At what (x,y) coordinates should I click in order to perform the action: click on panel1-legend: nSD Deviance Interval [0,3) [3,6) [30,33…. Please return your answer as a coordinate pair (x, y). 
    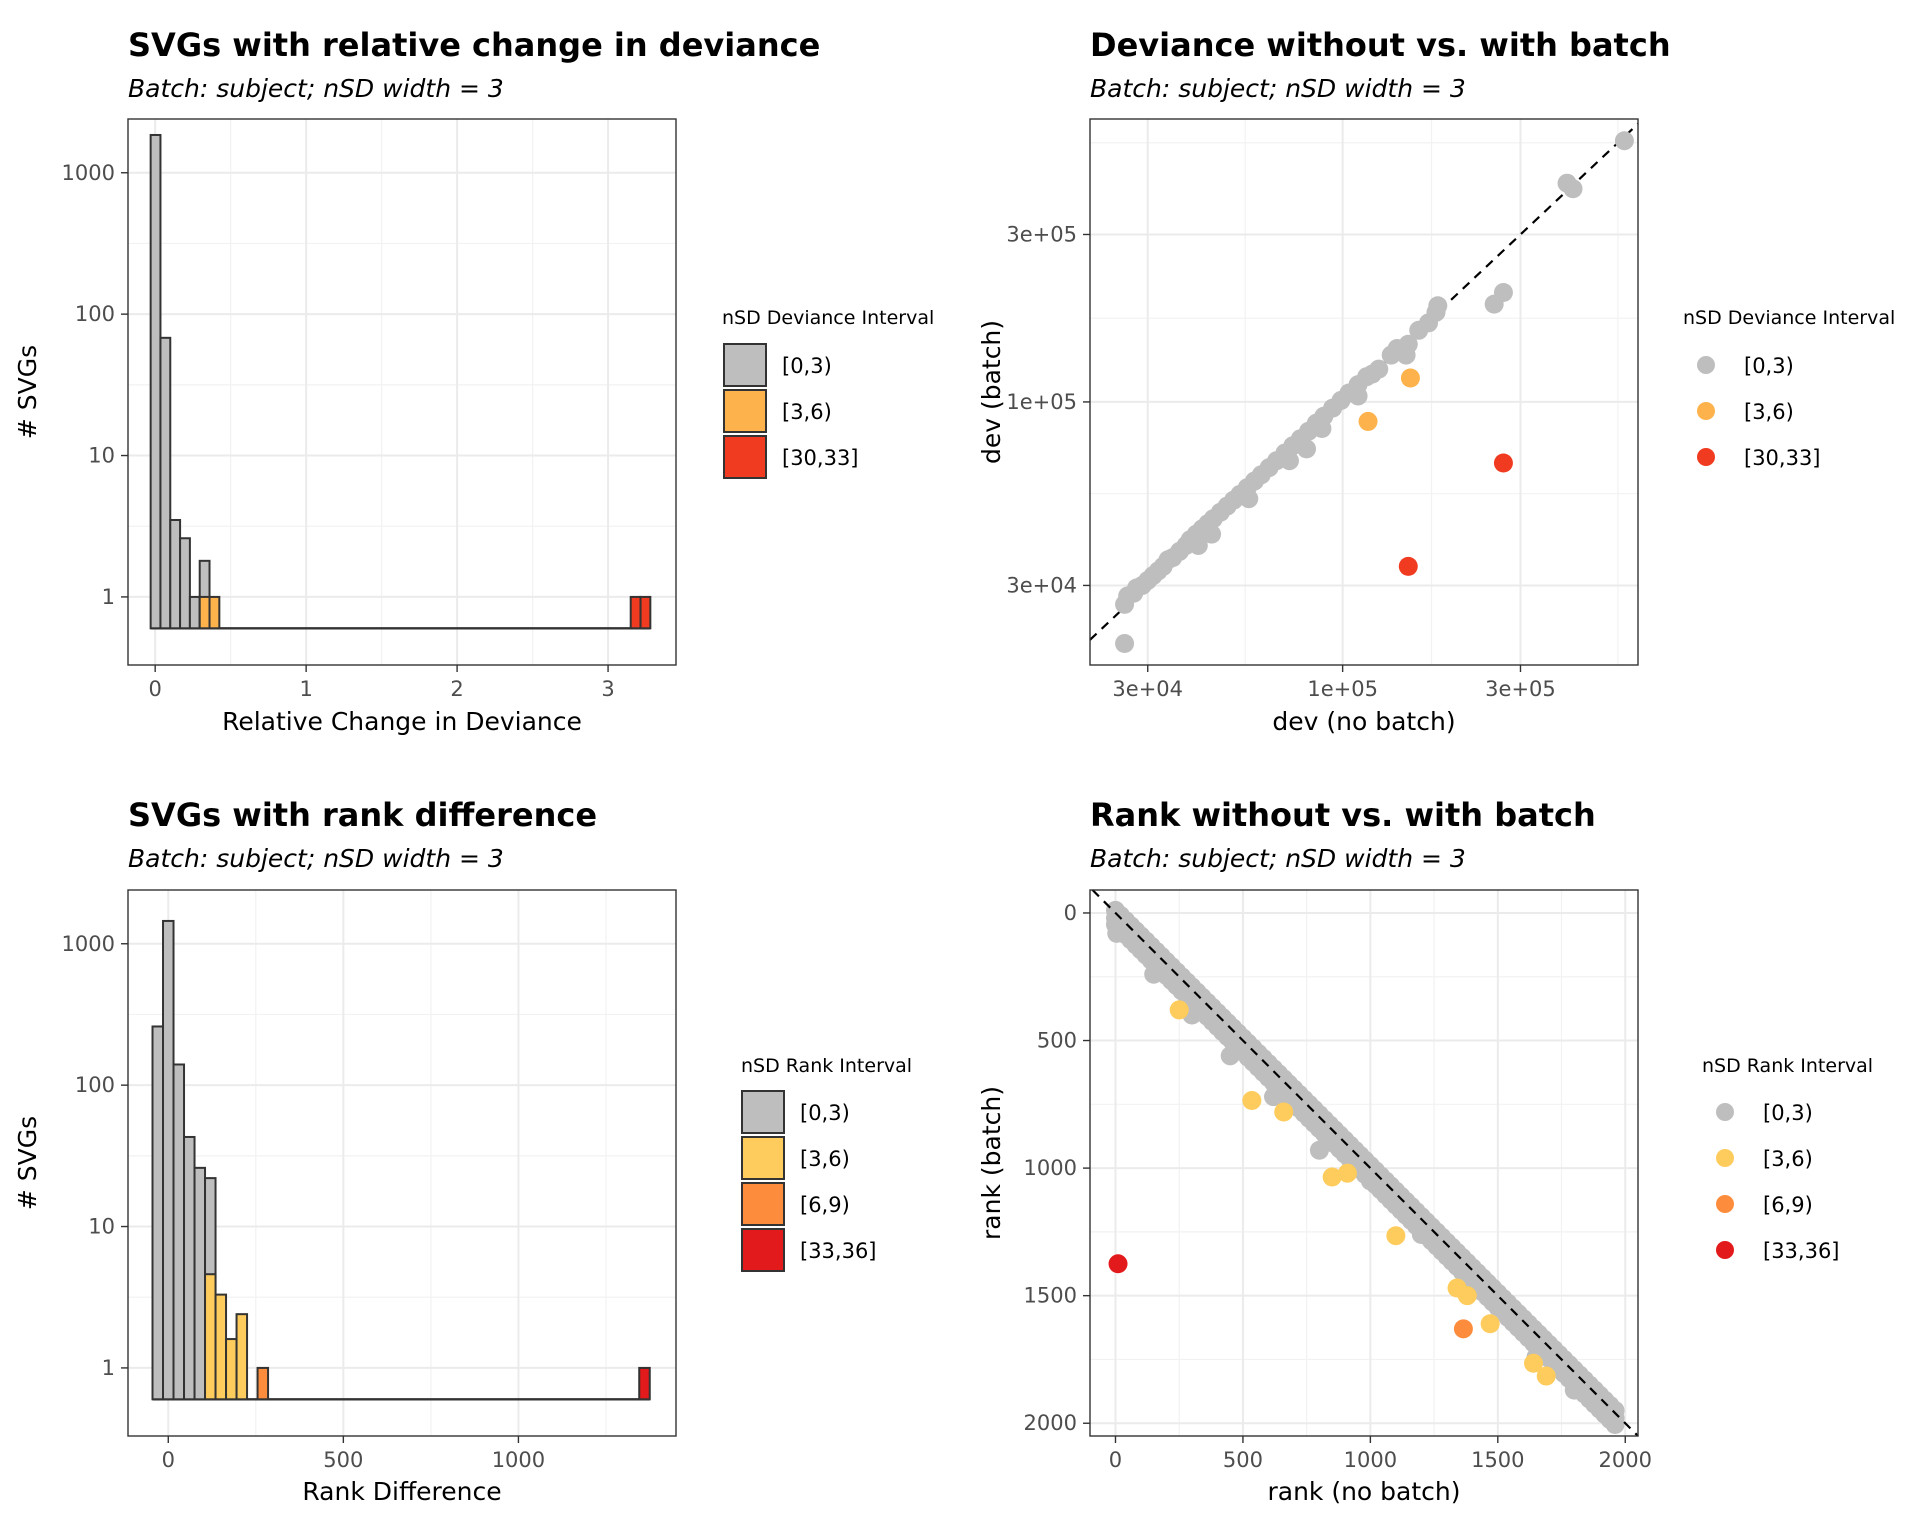
    Looking at the image, I should click on (828, 393).